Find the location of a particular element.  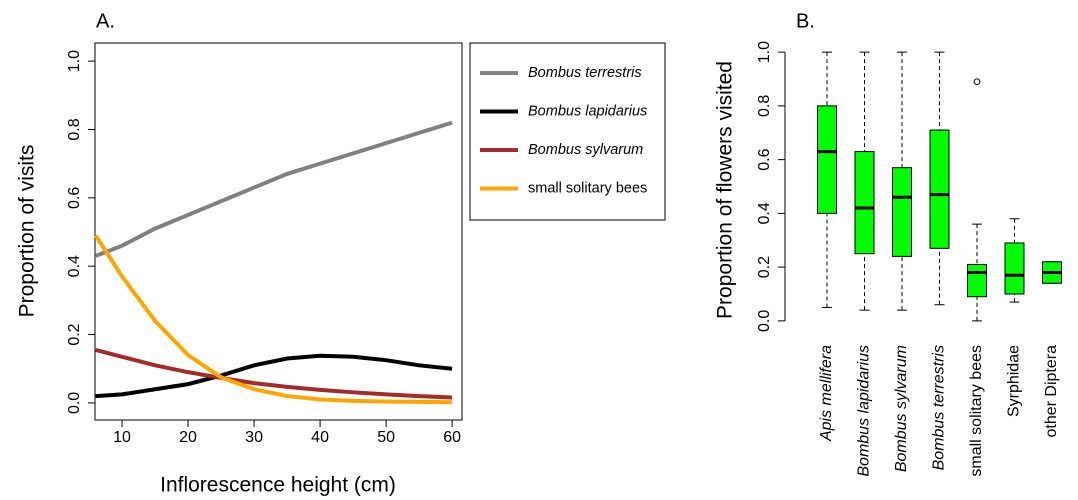

legend-label: Bombus lapidarius is located at coordinates (587, 111).